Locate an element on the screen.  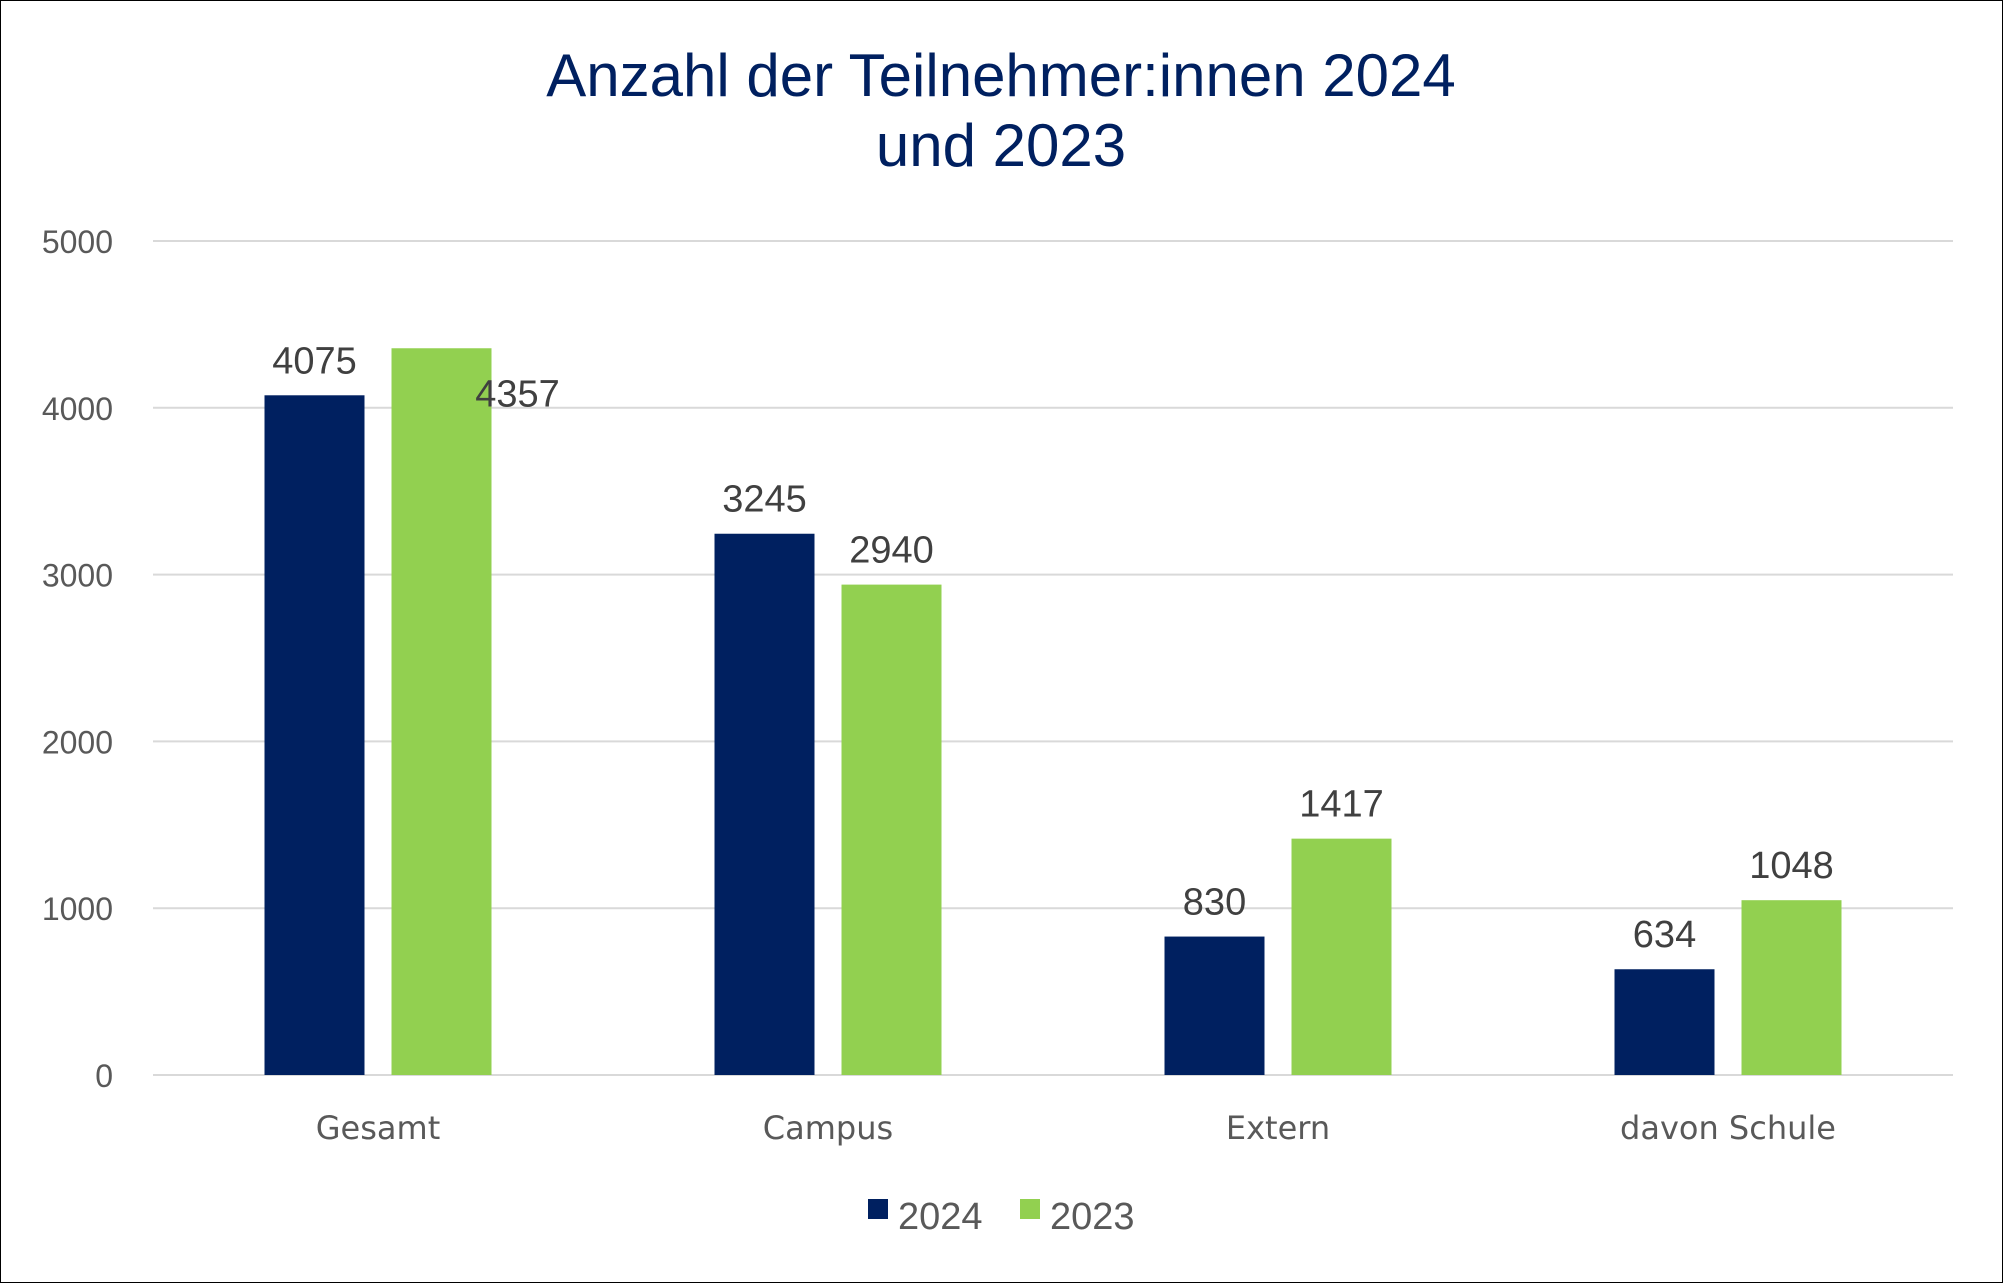
data-label: 4075 is located at coordinates (314, 361).